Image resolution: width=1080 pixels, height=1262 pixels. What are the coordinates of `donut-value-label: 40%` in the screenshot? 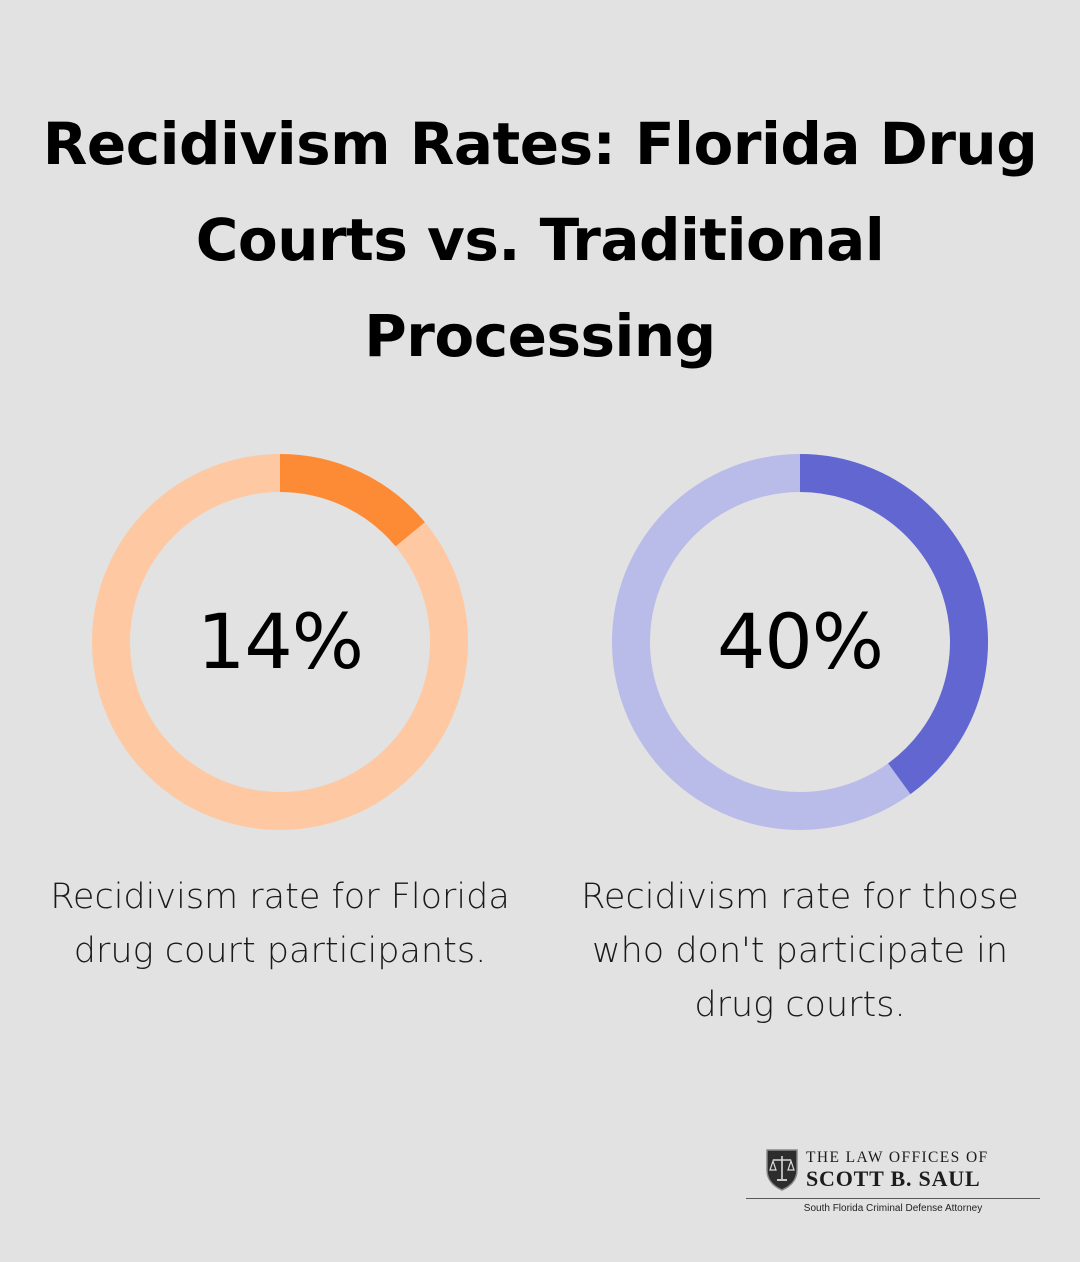 It's located at (800, 641).